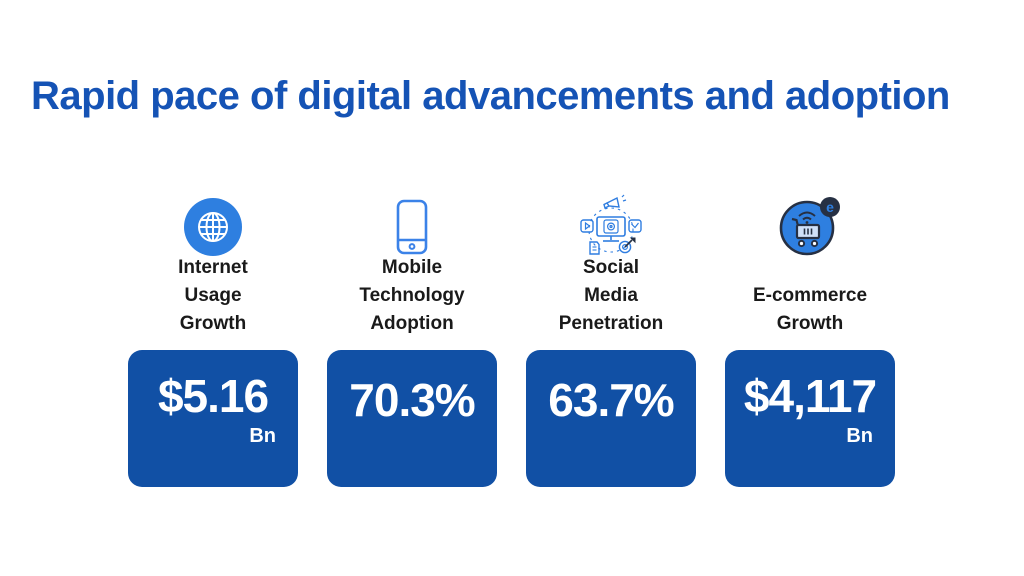  Describe the element at coordinates (213, 227) in the screenshot. I see `globe-icon` at that location.